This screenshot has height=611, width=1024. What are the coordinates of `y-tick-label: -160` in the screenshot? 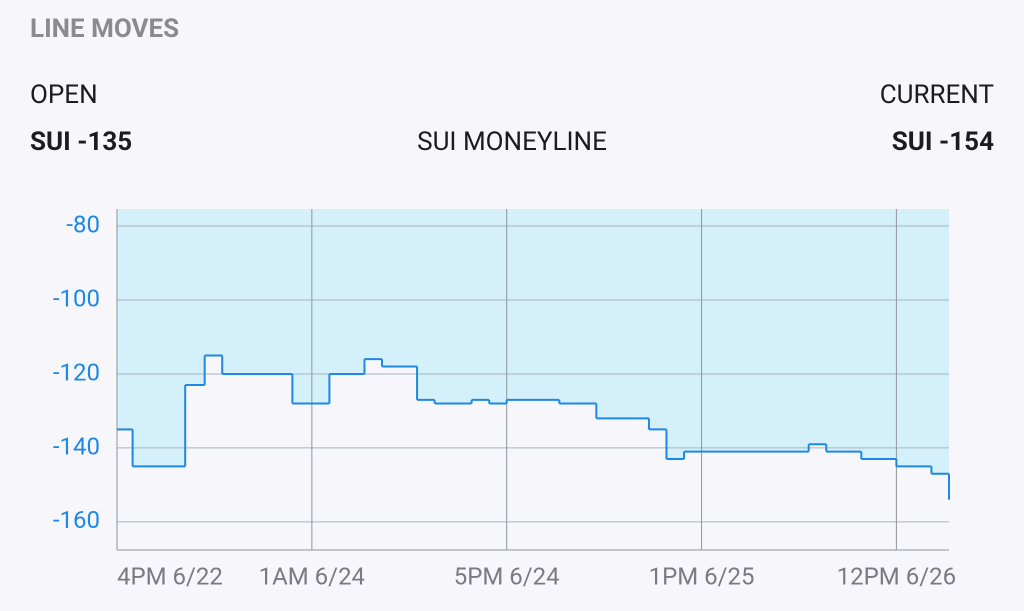 It's located at (76, 520).